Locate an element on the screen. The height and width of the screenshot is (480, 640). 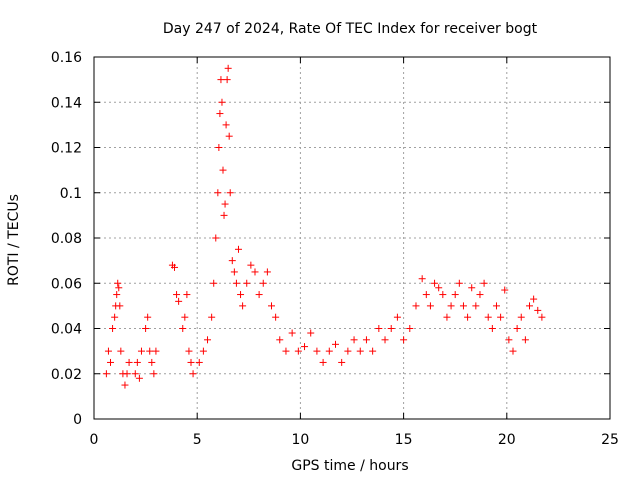
y-tick-labels: 0 0.02 0.04 0.06 0.08 0.1 0.12 0.14 0.16 is located at coordinates (66, 239).